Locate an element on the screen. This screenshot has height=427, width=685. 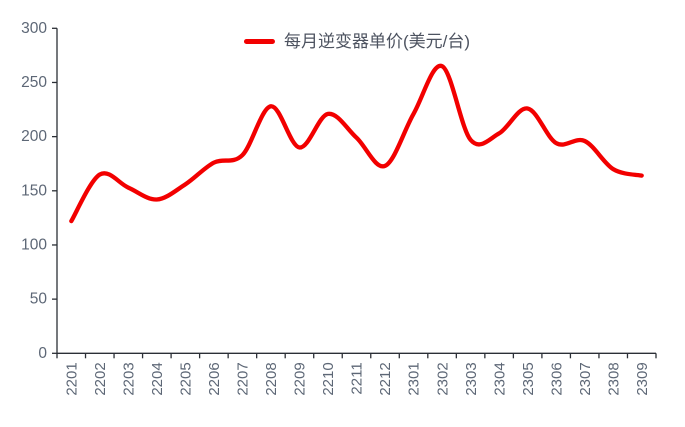
legend-line-marker is located at coordinates (259, 41).